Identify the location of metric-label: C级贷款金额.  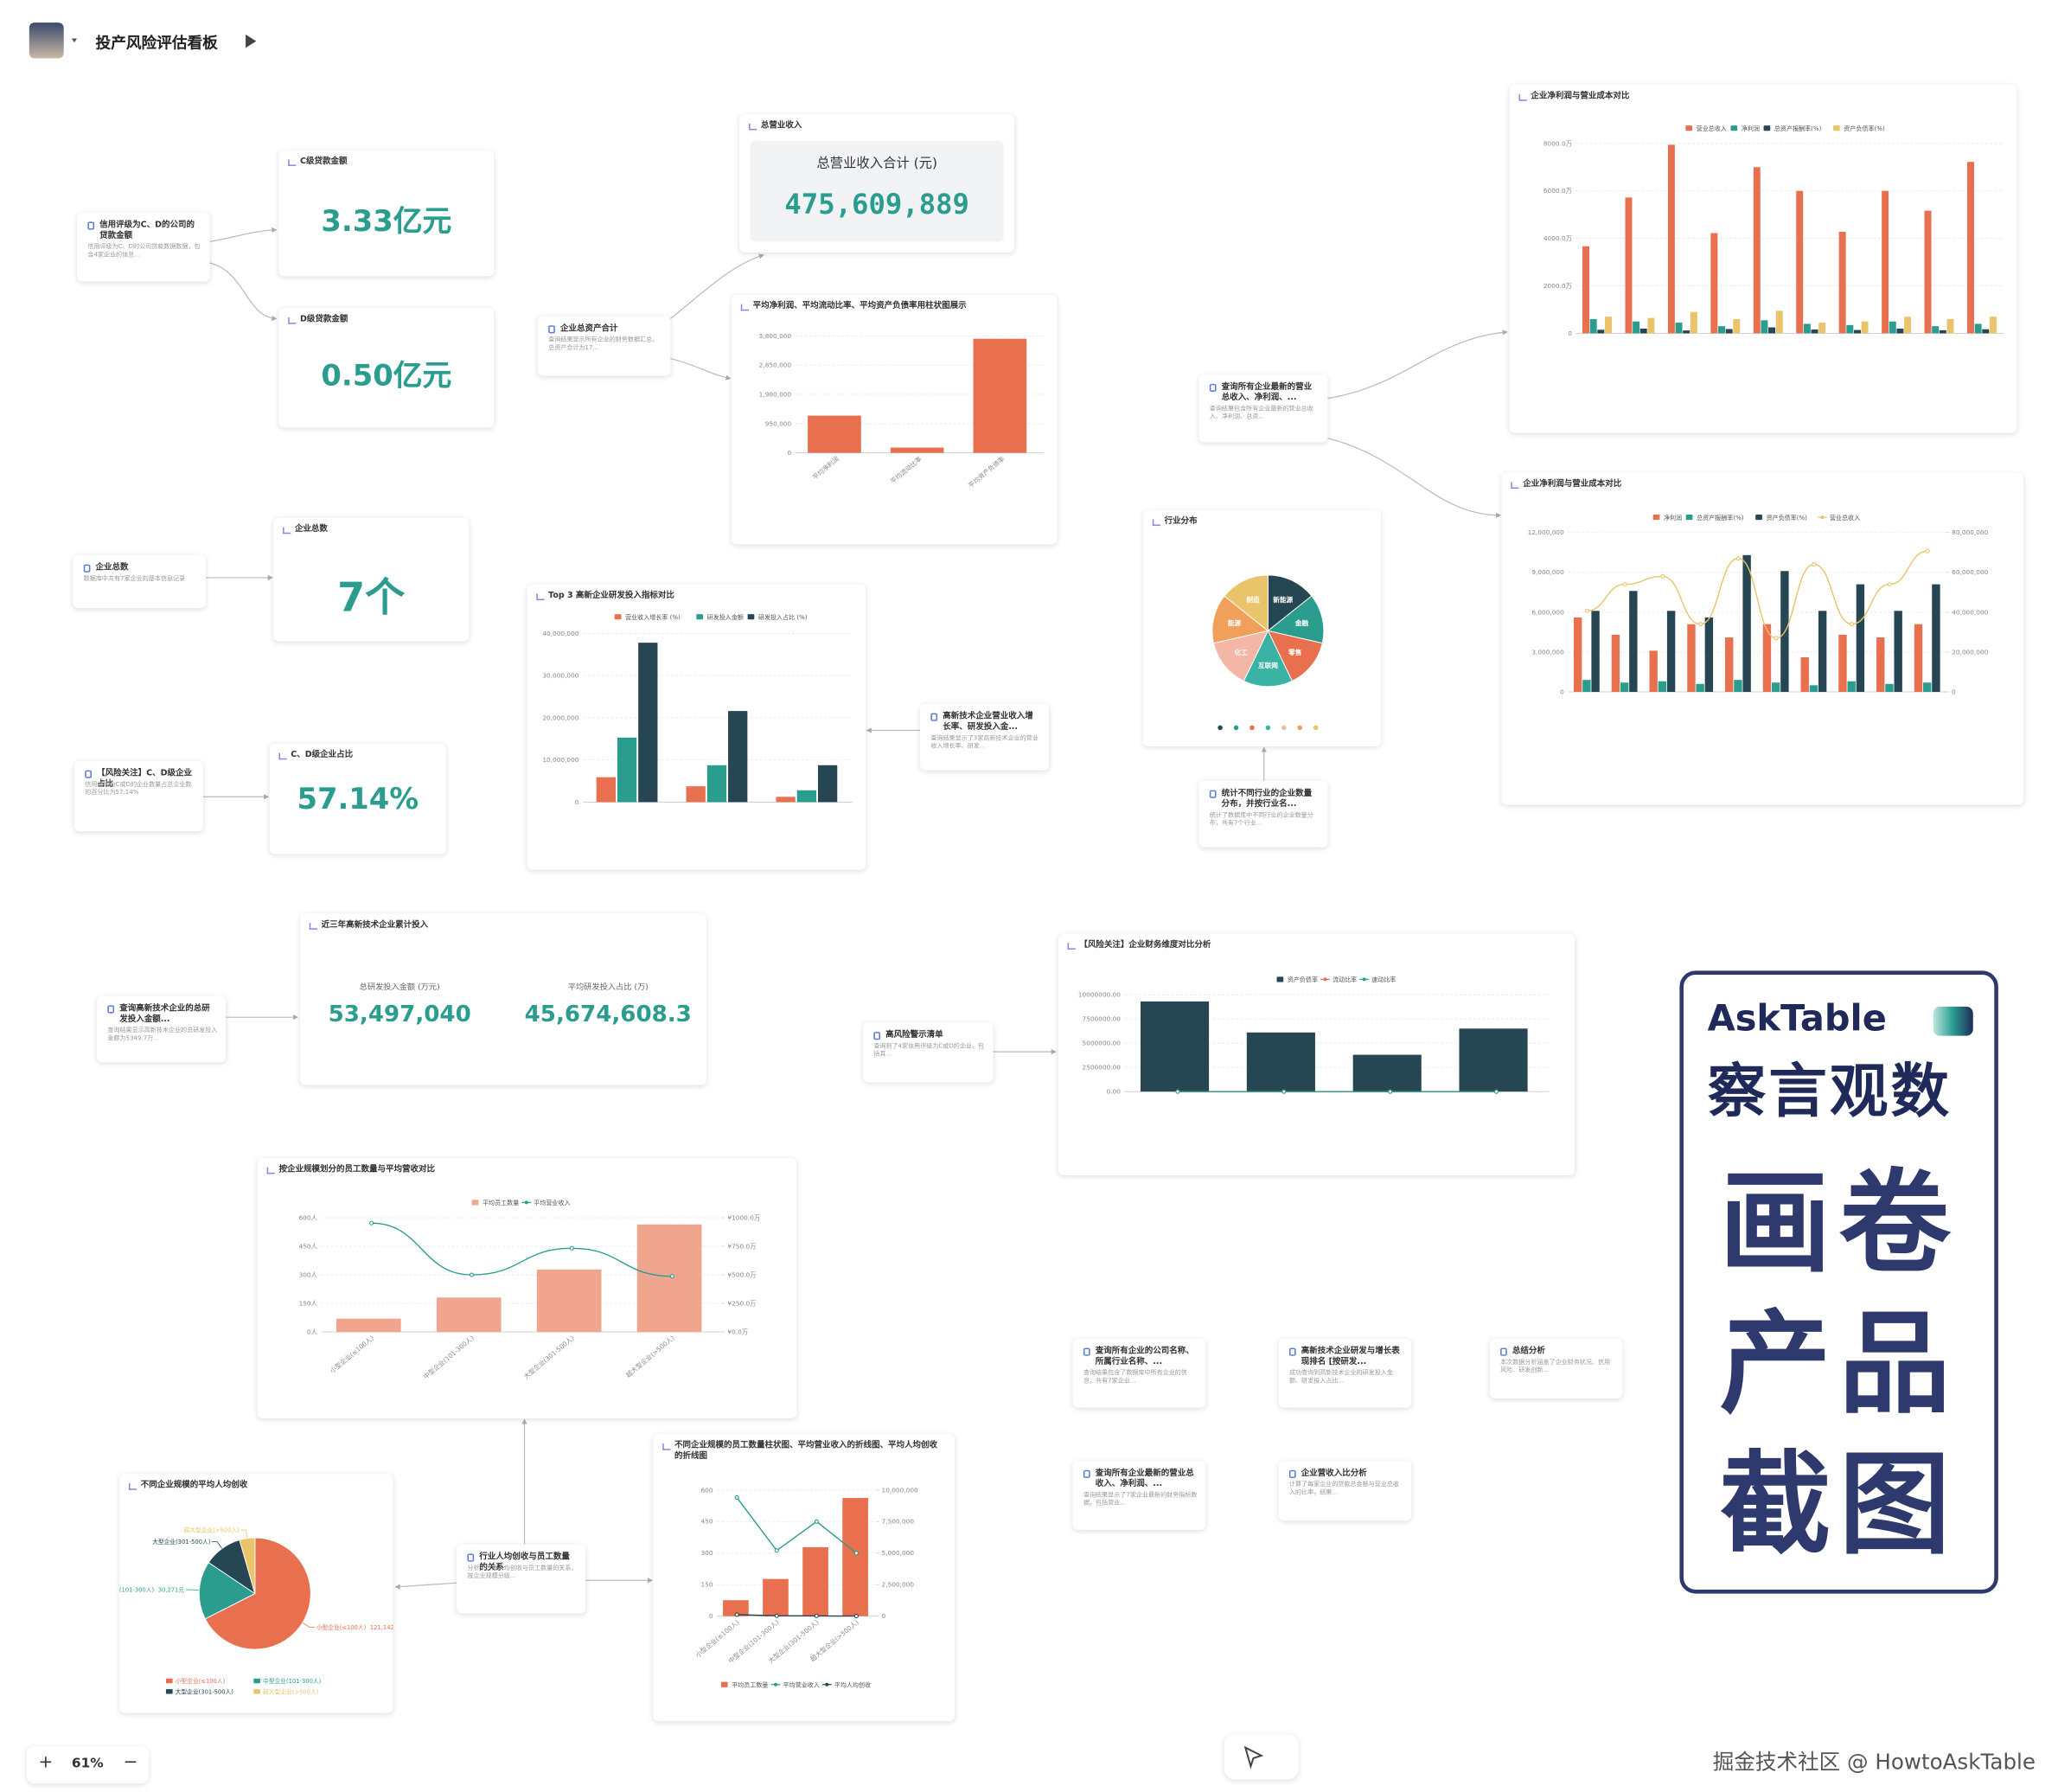
(324, 161).